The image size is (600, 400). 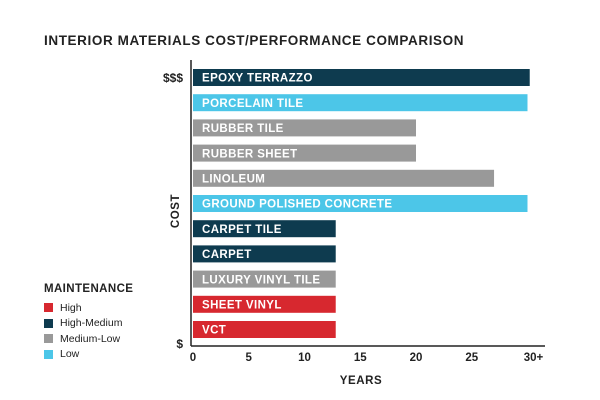 I want to click on bar-label-luxury-vinyl-tile: LUXURY VINYL TILE, so click(x=261, y=280).